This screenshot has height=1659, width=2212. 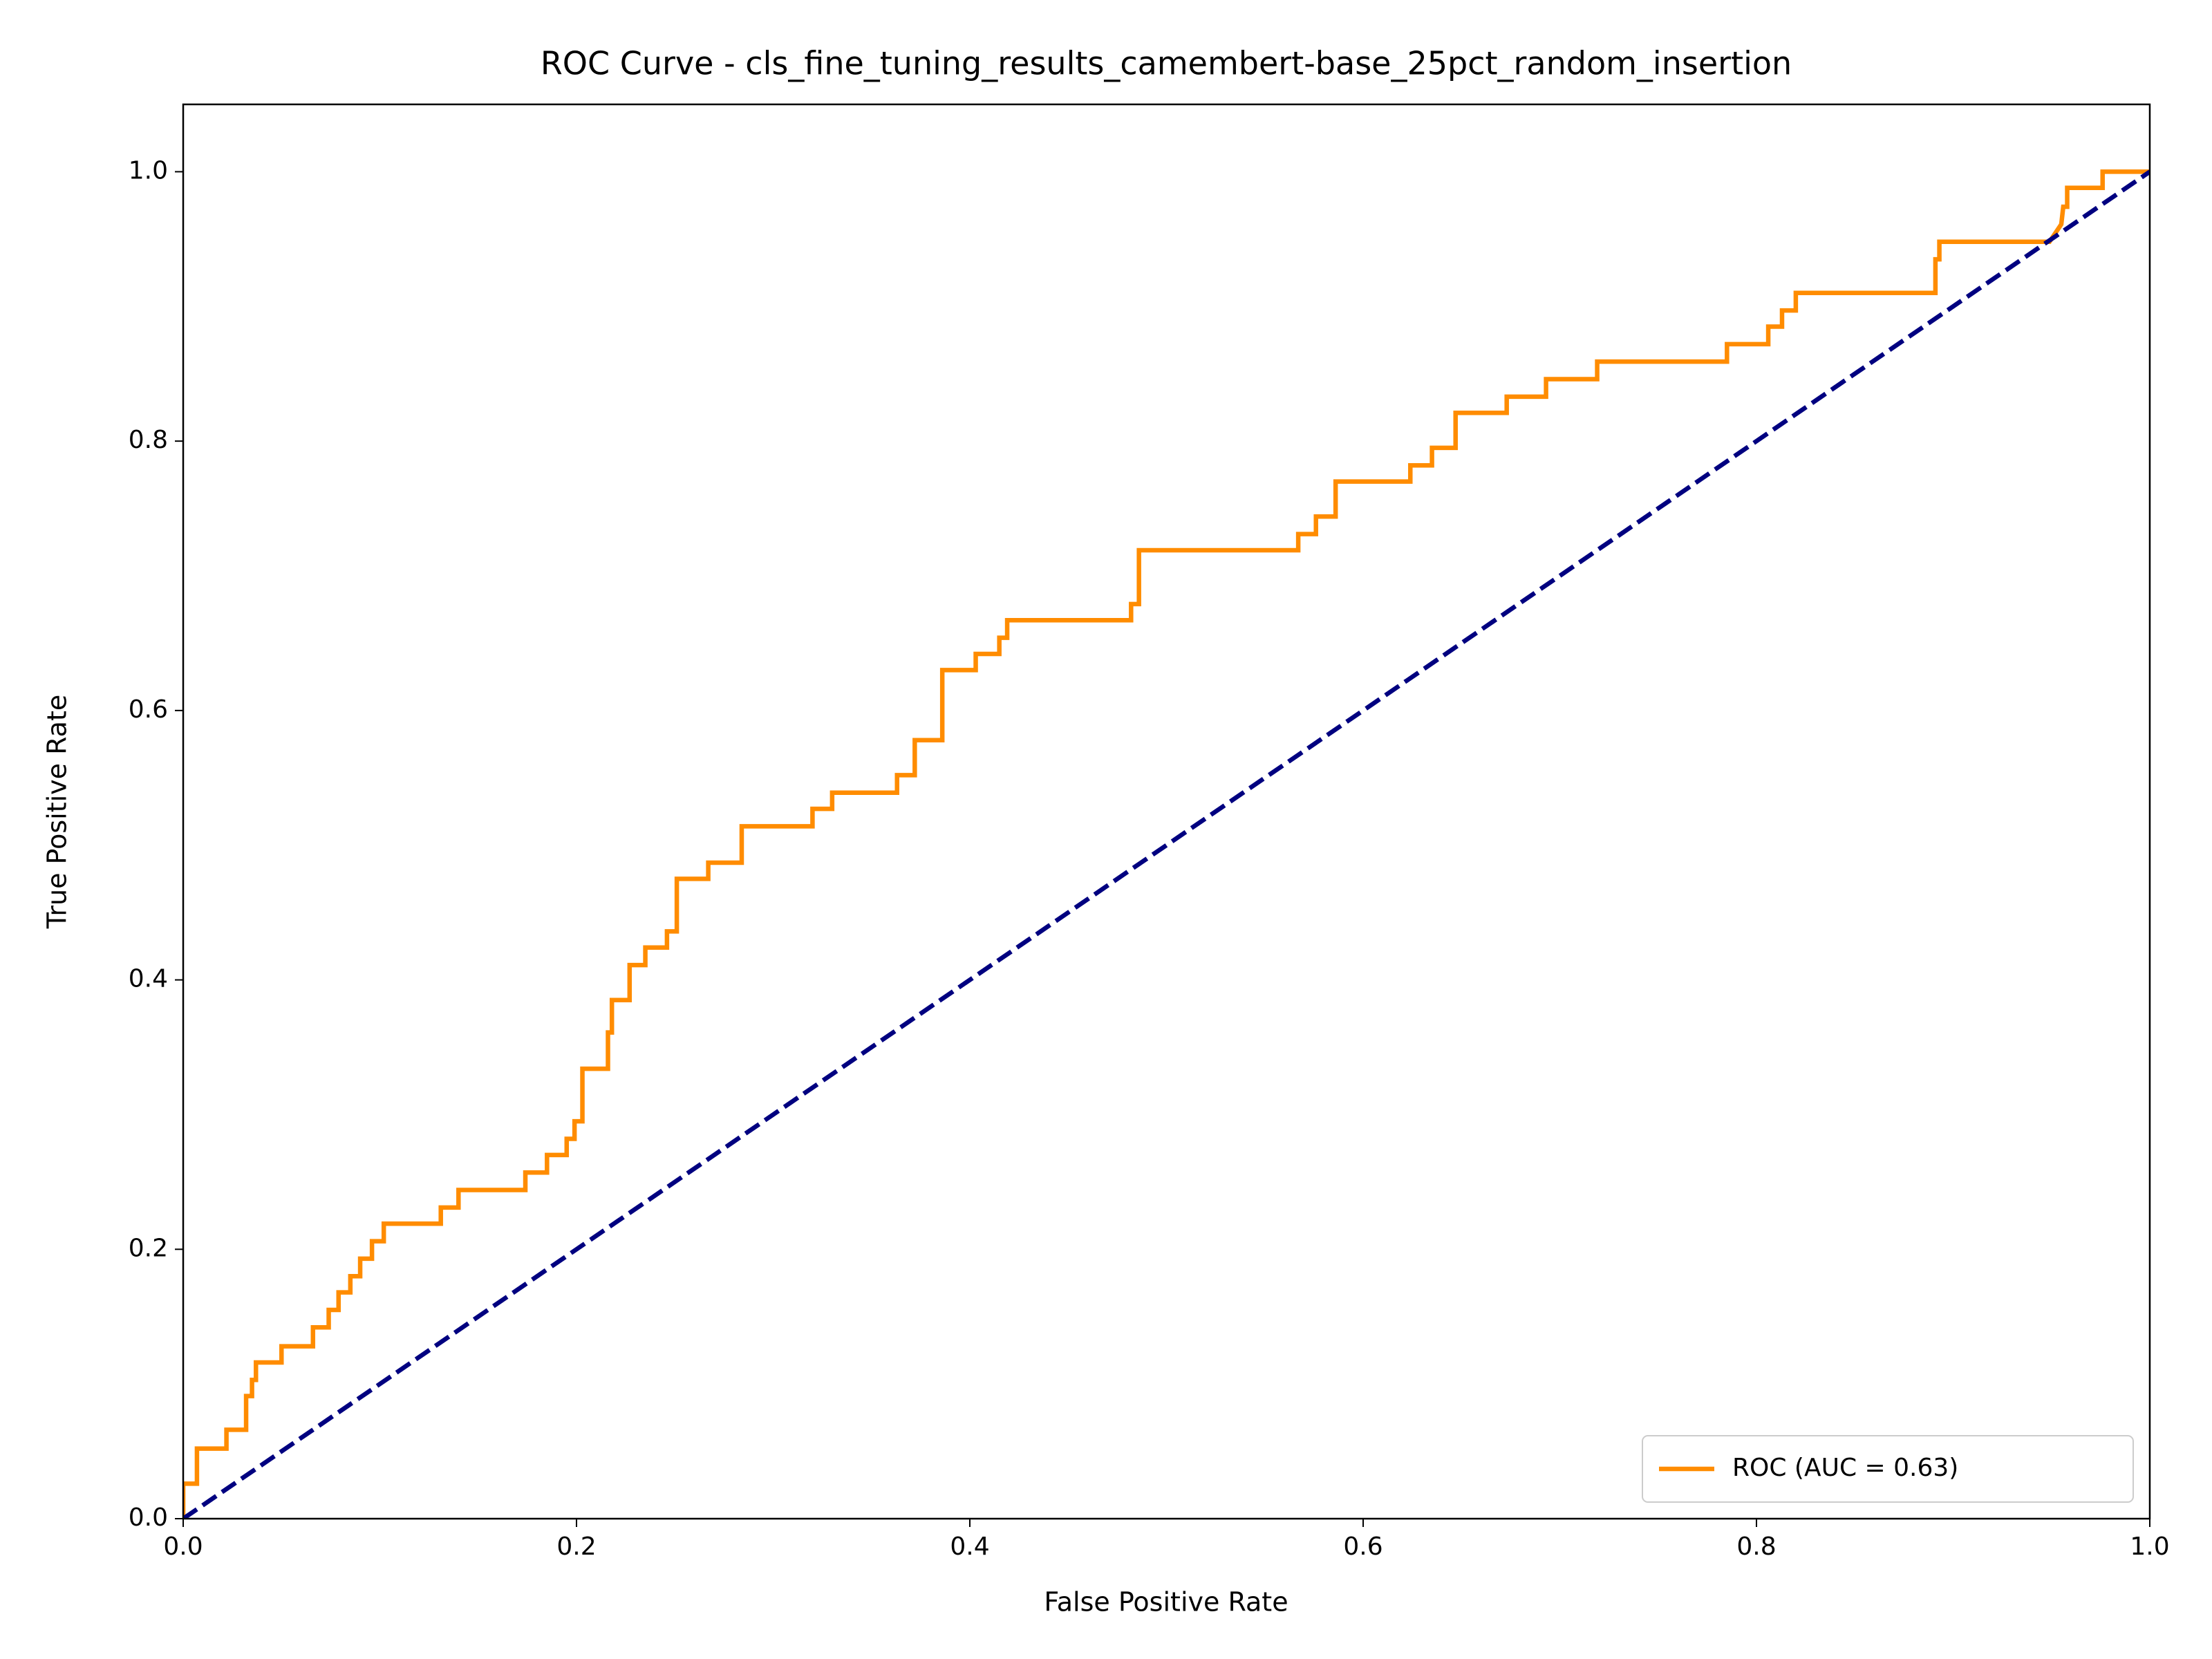 I want to click on x-tick-label: 0.4, so click(x=969, y=1547).